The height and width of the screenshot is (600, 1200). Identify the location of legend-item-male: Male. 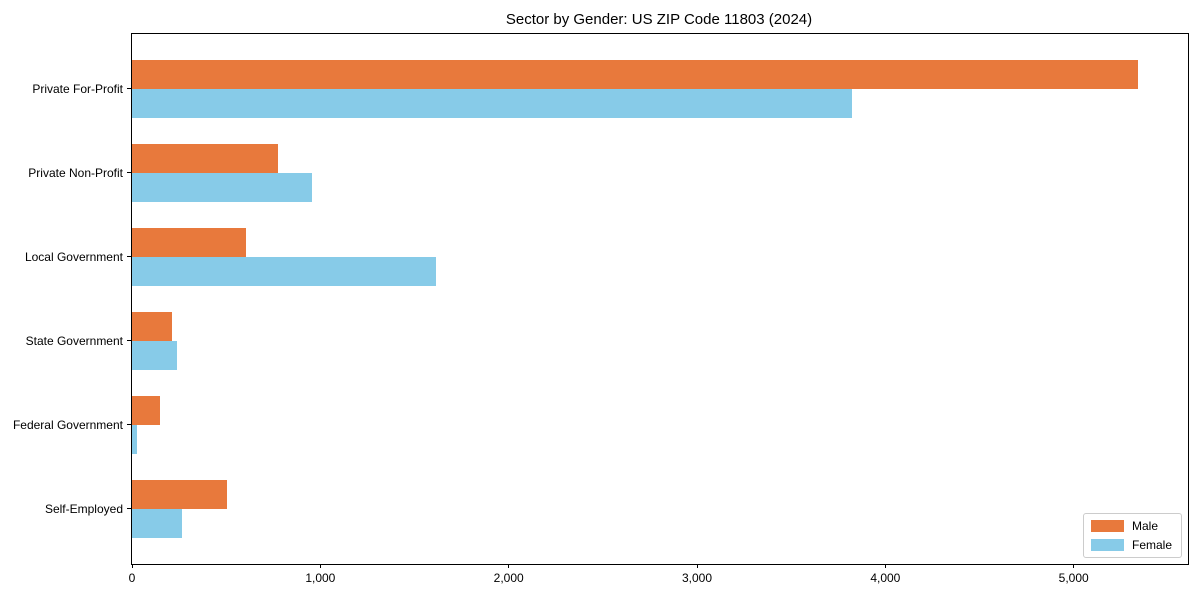
(1131, 526).